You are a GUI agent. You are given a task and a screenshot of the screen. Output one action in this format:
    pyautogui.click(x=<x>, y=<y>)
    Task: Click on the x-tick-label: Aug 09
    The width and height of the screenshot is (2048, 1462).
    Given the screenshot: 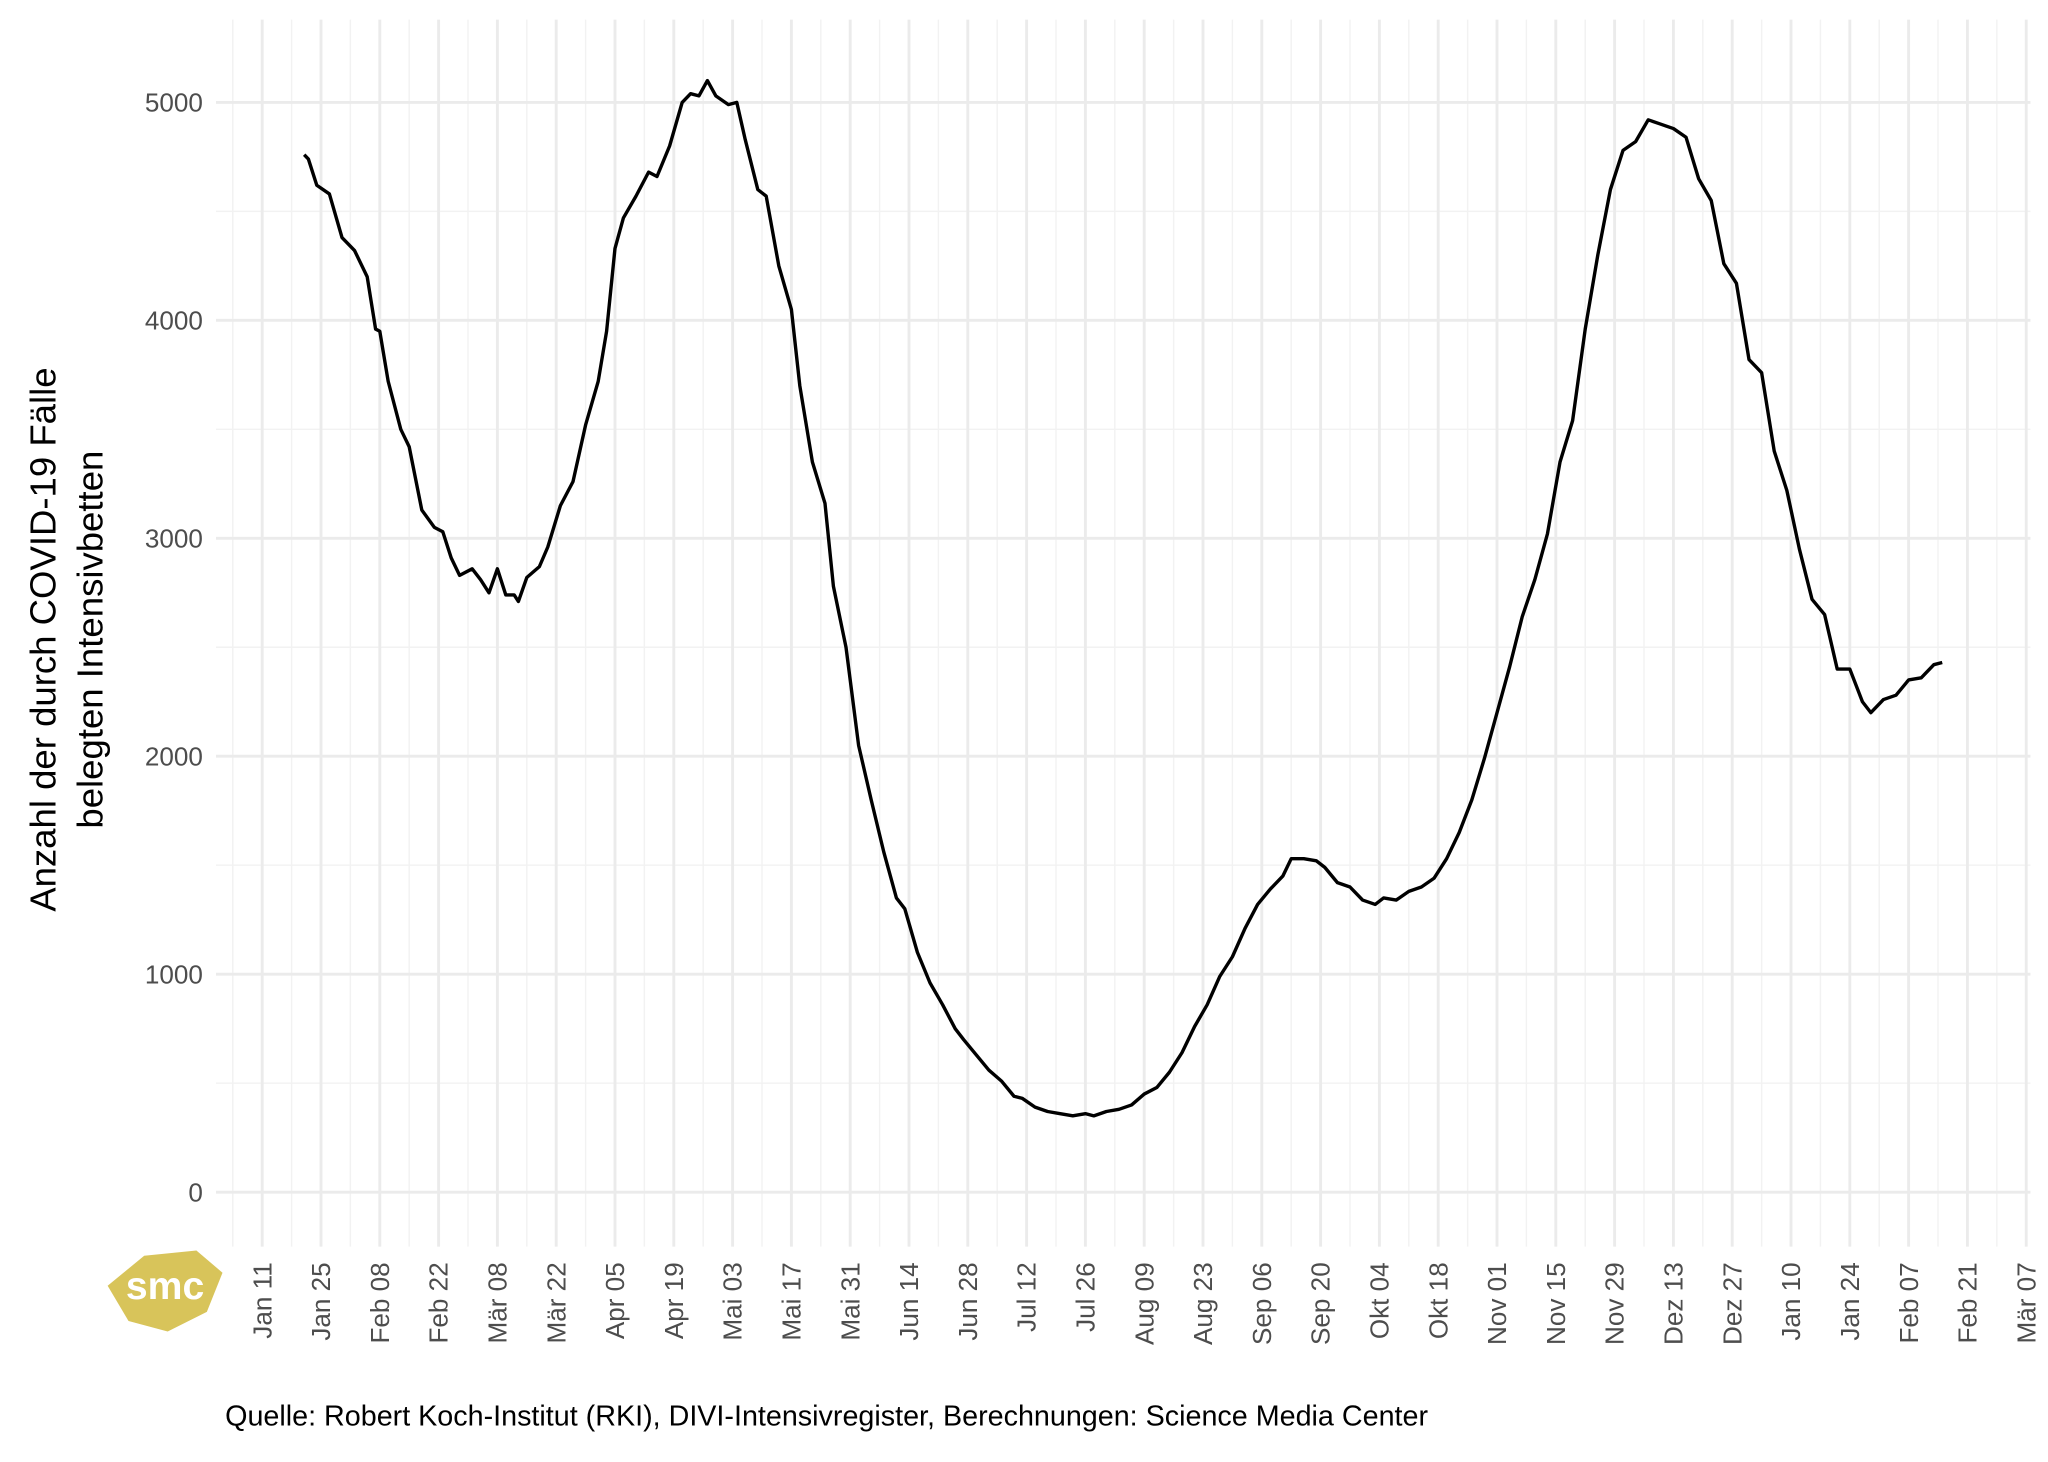 What is the action you would take?
    pyautogui.click(x=1144, y=1303)
    